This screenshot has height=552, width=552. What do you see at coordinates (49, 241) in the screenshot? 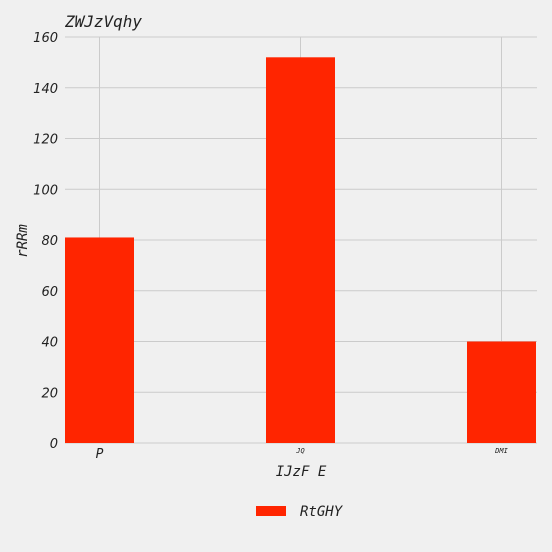
I see `y-tick-label: 80` at bounding box center [49, 241].